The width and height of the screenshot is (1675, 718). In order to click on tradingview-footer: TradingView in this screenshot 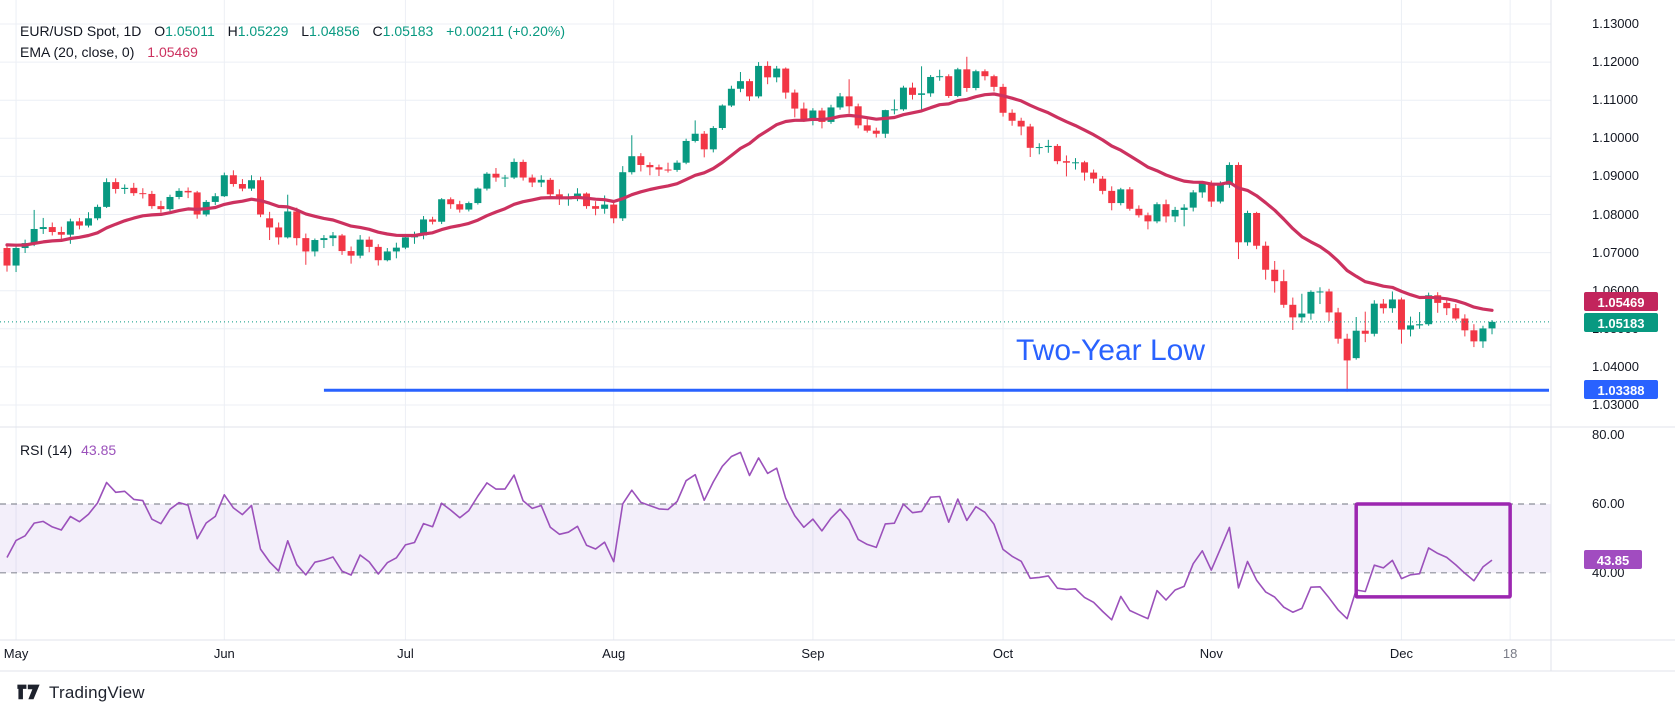, I will do `click(80, 693)`.